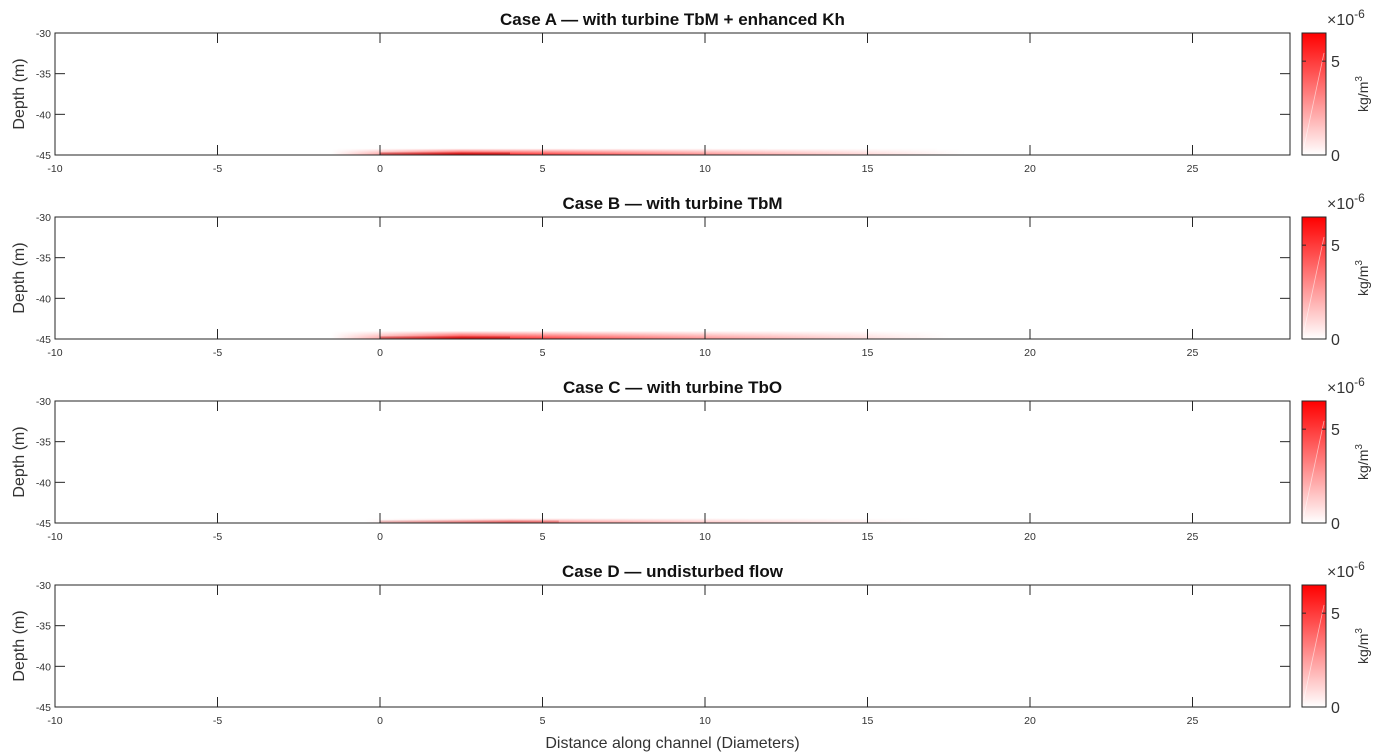 This screenshot has width=1388, height=752. I want to click on panel-title: Case C — with turbine TbO, so click(672, 387).